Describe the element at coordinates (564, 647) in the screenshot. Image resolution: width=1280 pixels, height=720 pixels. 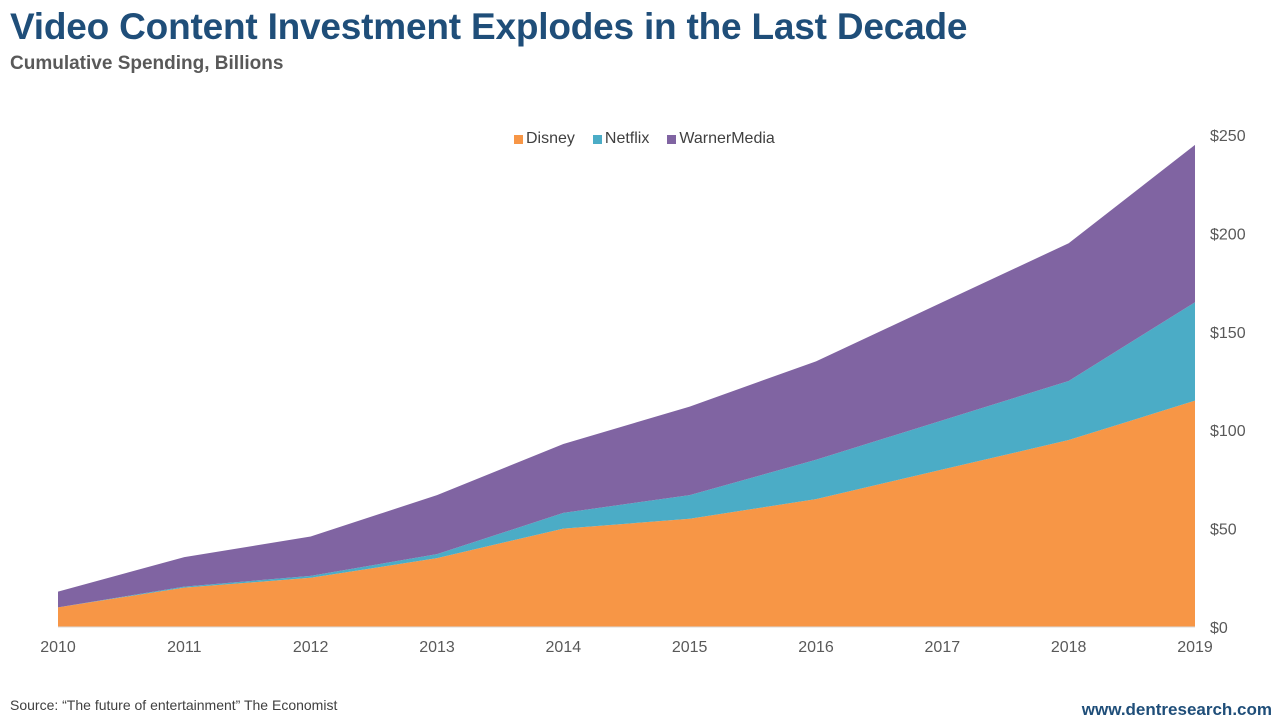
I see `x-tick-label: 2014` at that location.